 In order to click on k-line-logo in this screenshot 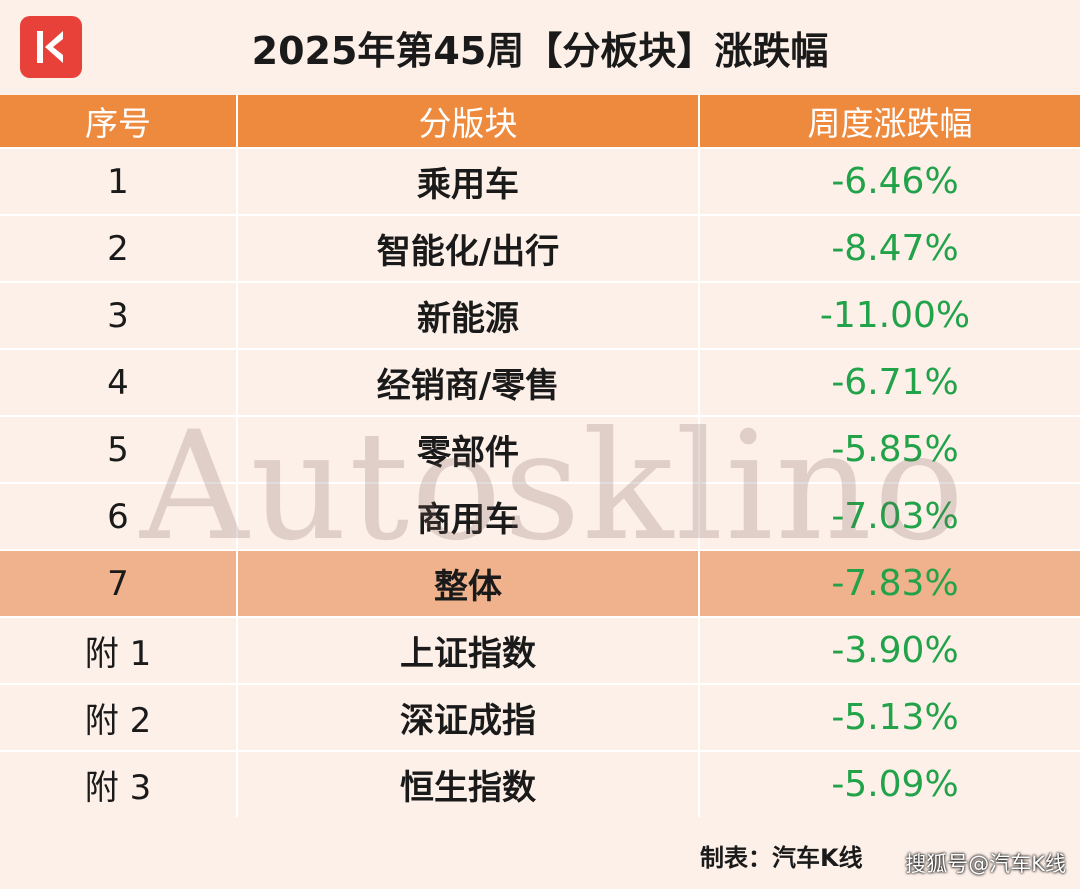, I will do `click(51, 47)`.